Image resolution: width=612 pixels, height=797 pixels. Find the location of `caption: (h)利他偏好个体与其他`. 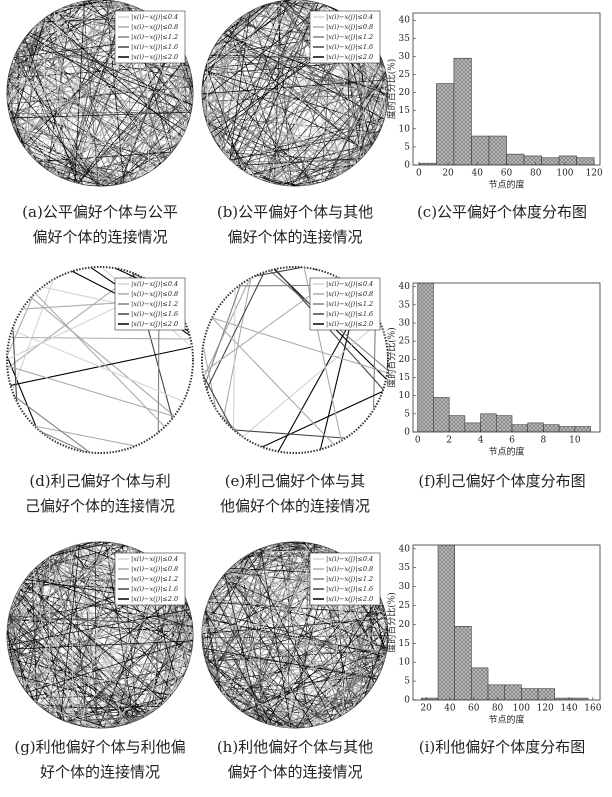

caption: (h)利他偏好个体与其他 is located at coordinates (295, 747).